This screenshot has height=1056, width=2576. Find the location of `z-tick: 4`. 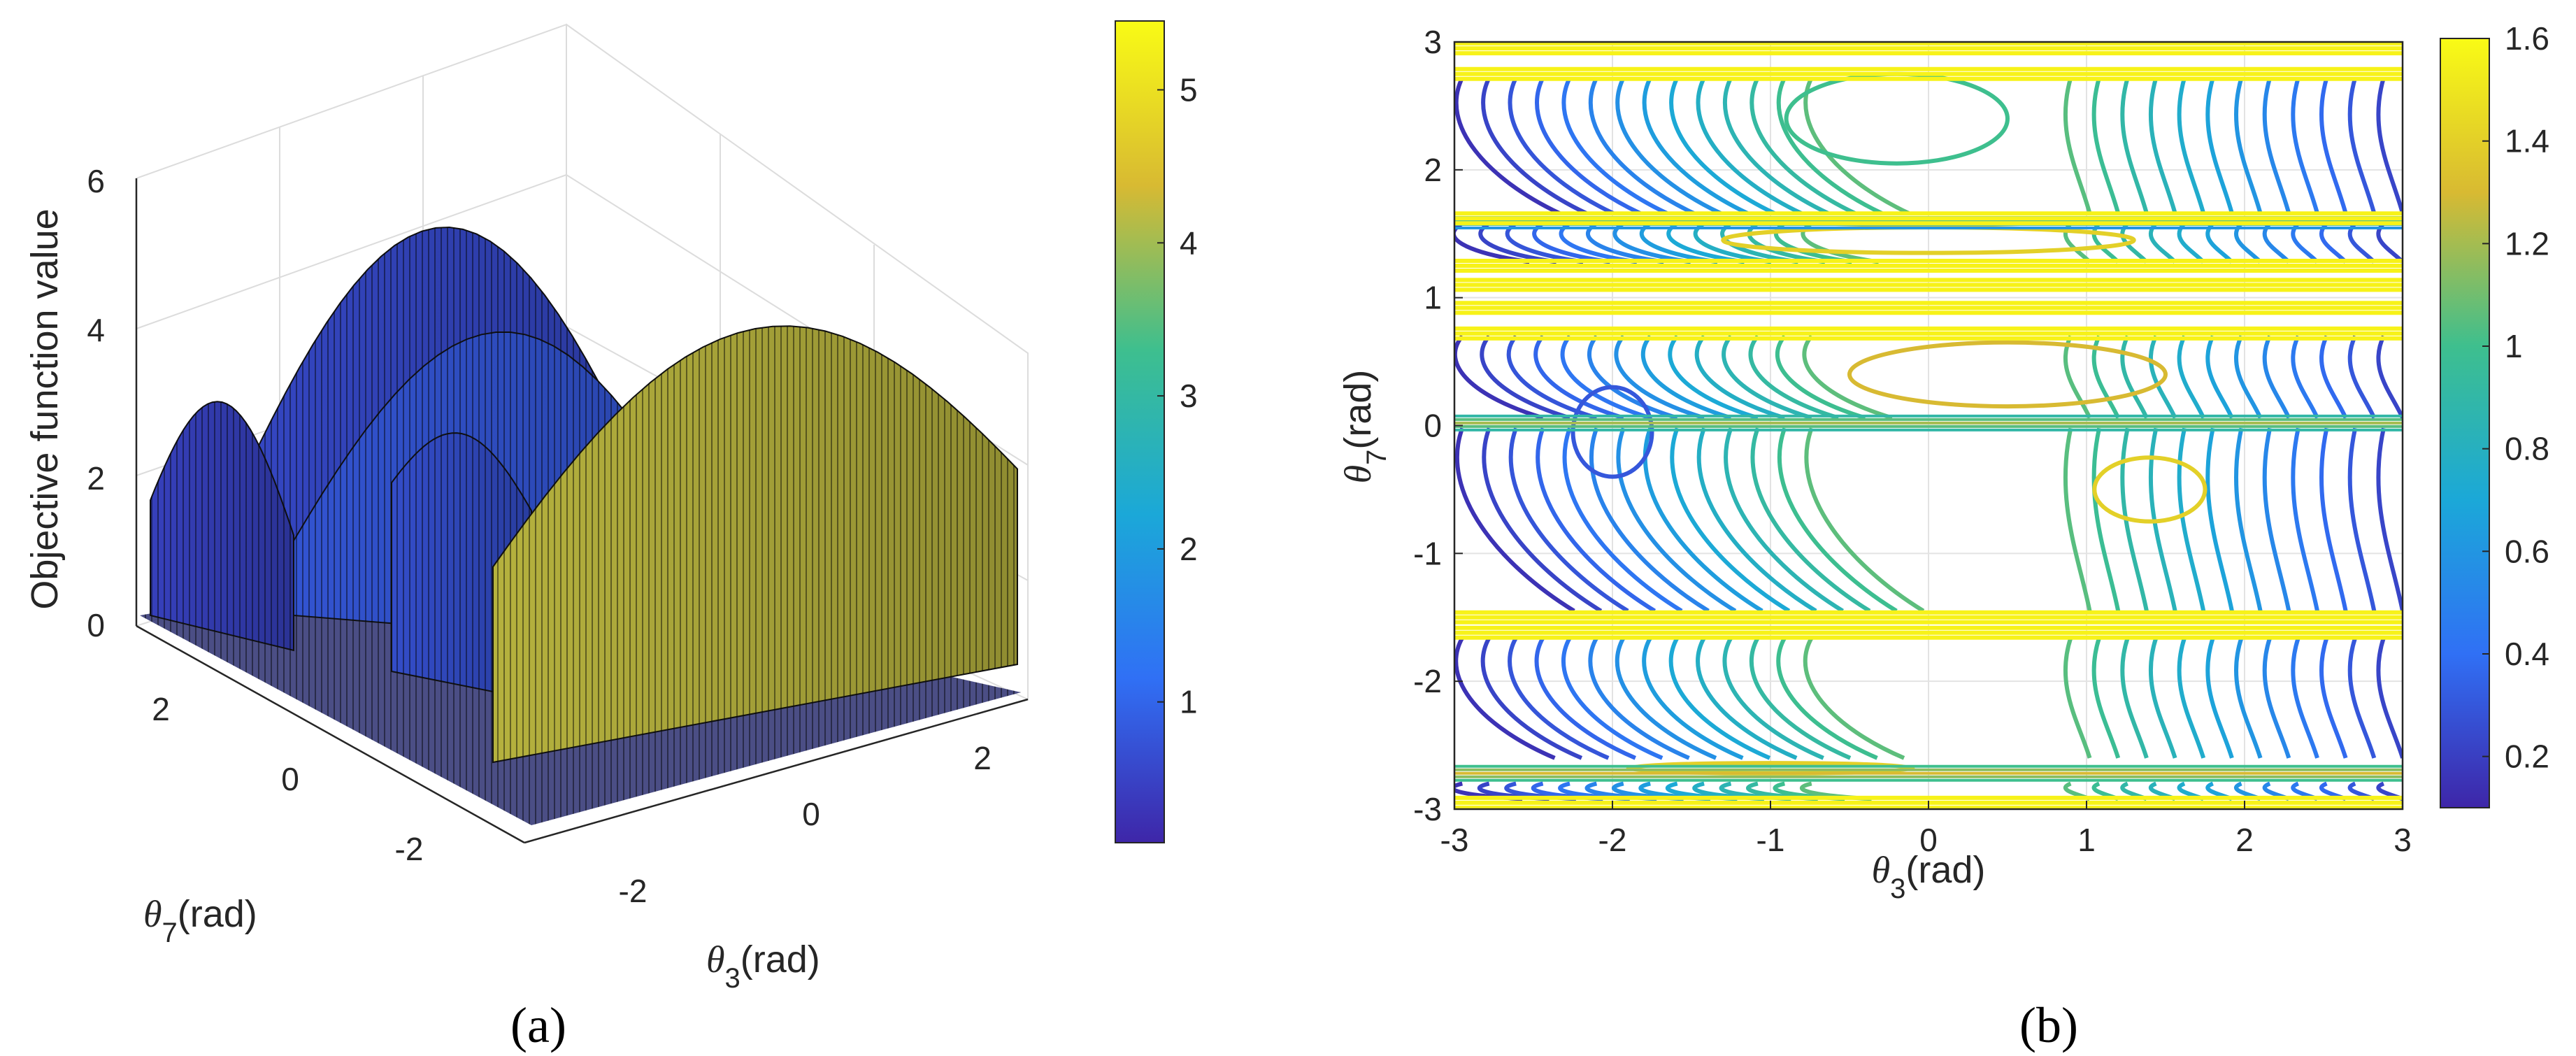

z-tick: 4 is located at coordinates (96, 330).